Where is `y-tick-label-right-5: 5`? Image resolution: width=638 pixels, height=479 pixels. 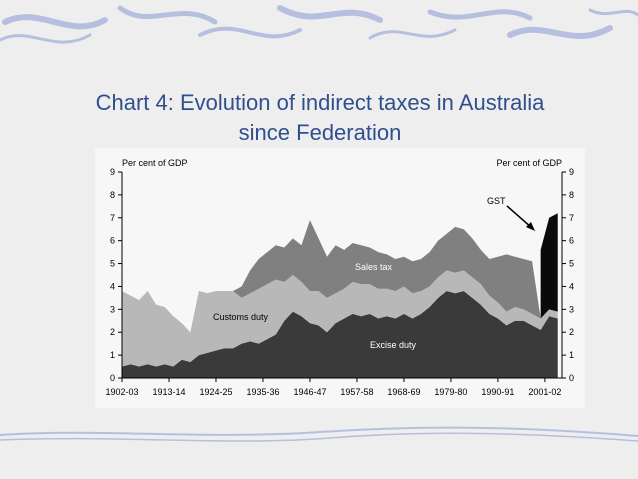
y-tick-label-right-5: 5 is located at coordinates (571, 264).